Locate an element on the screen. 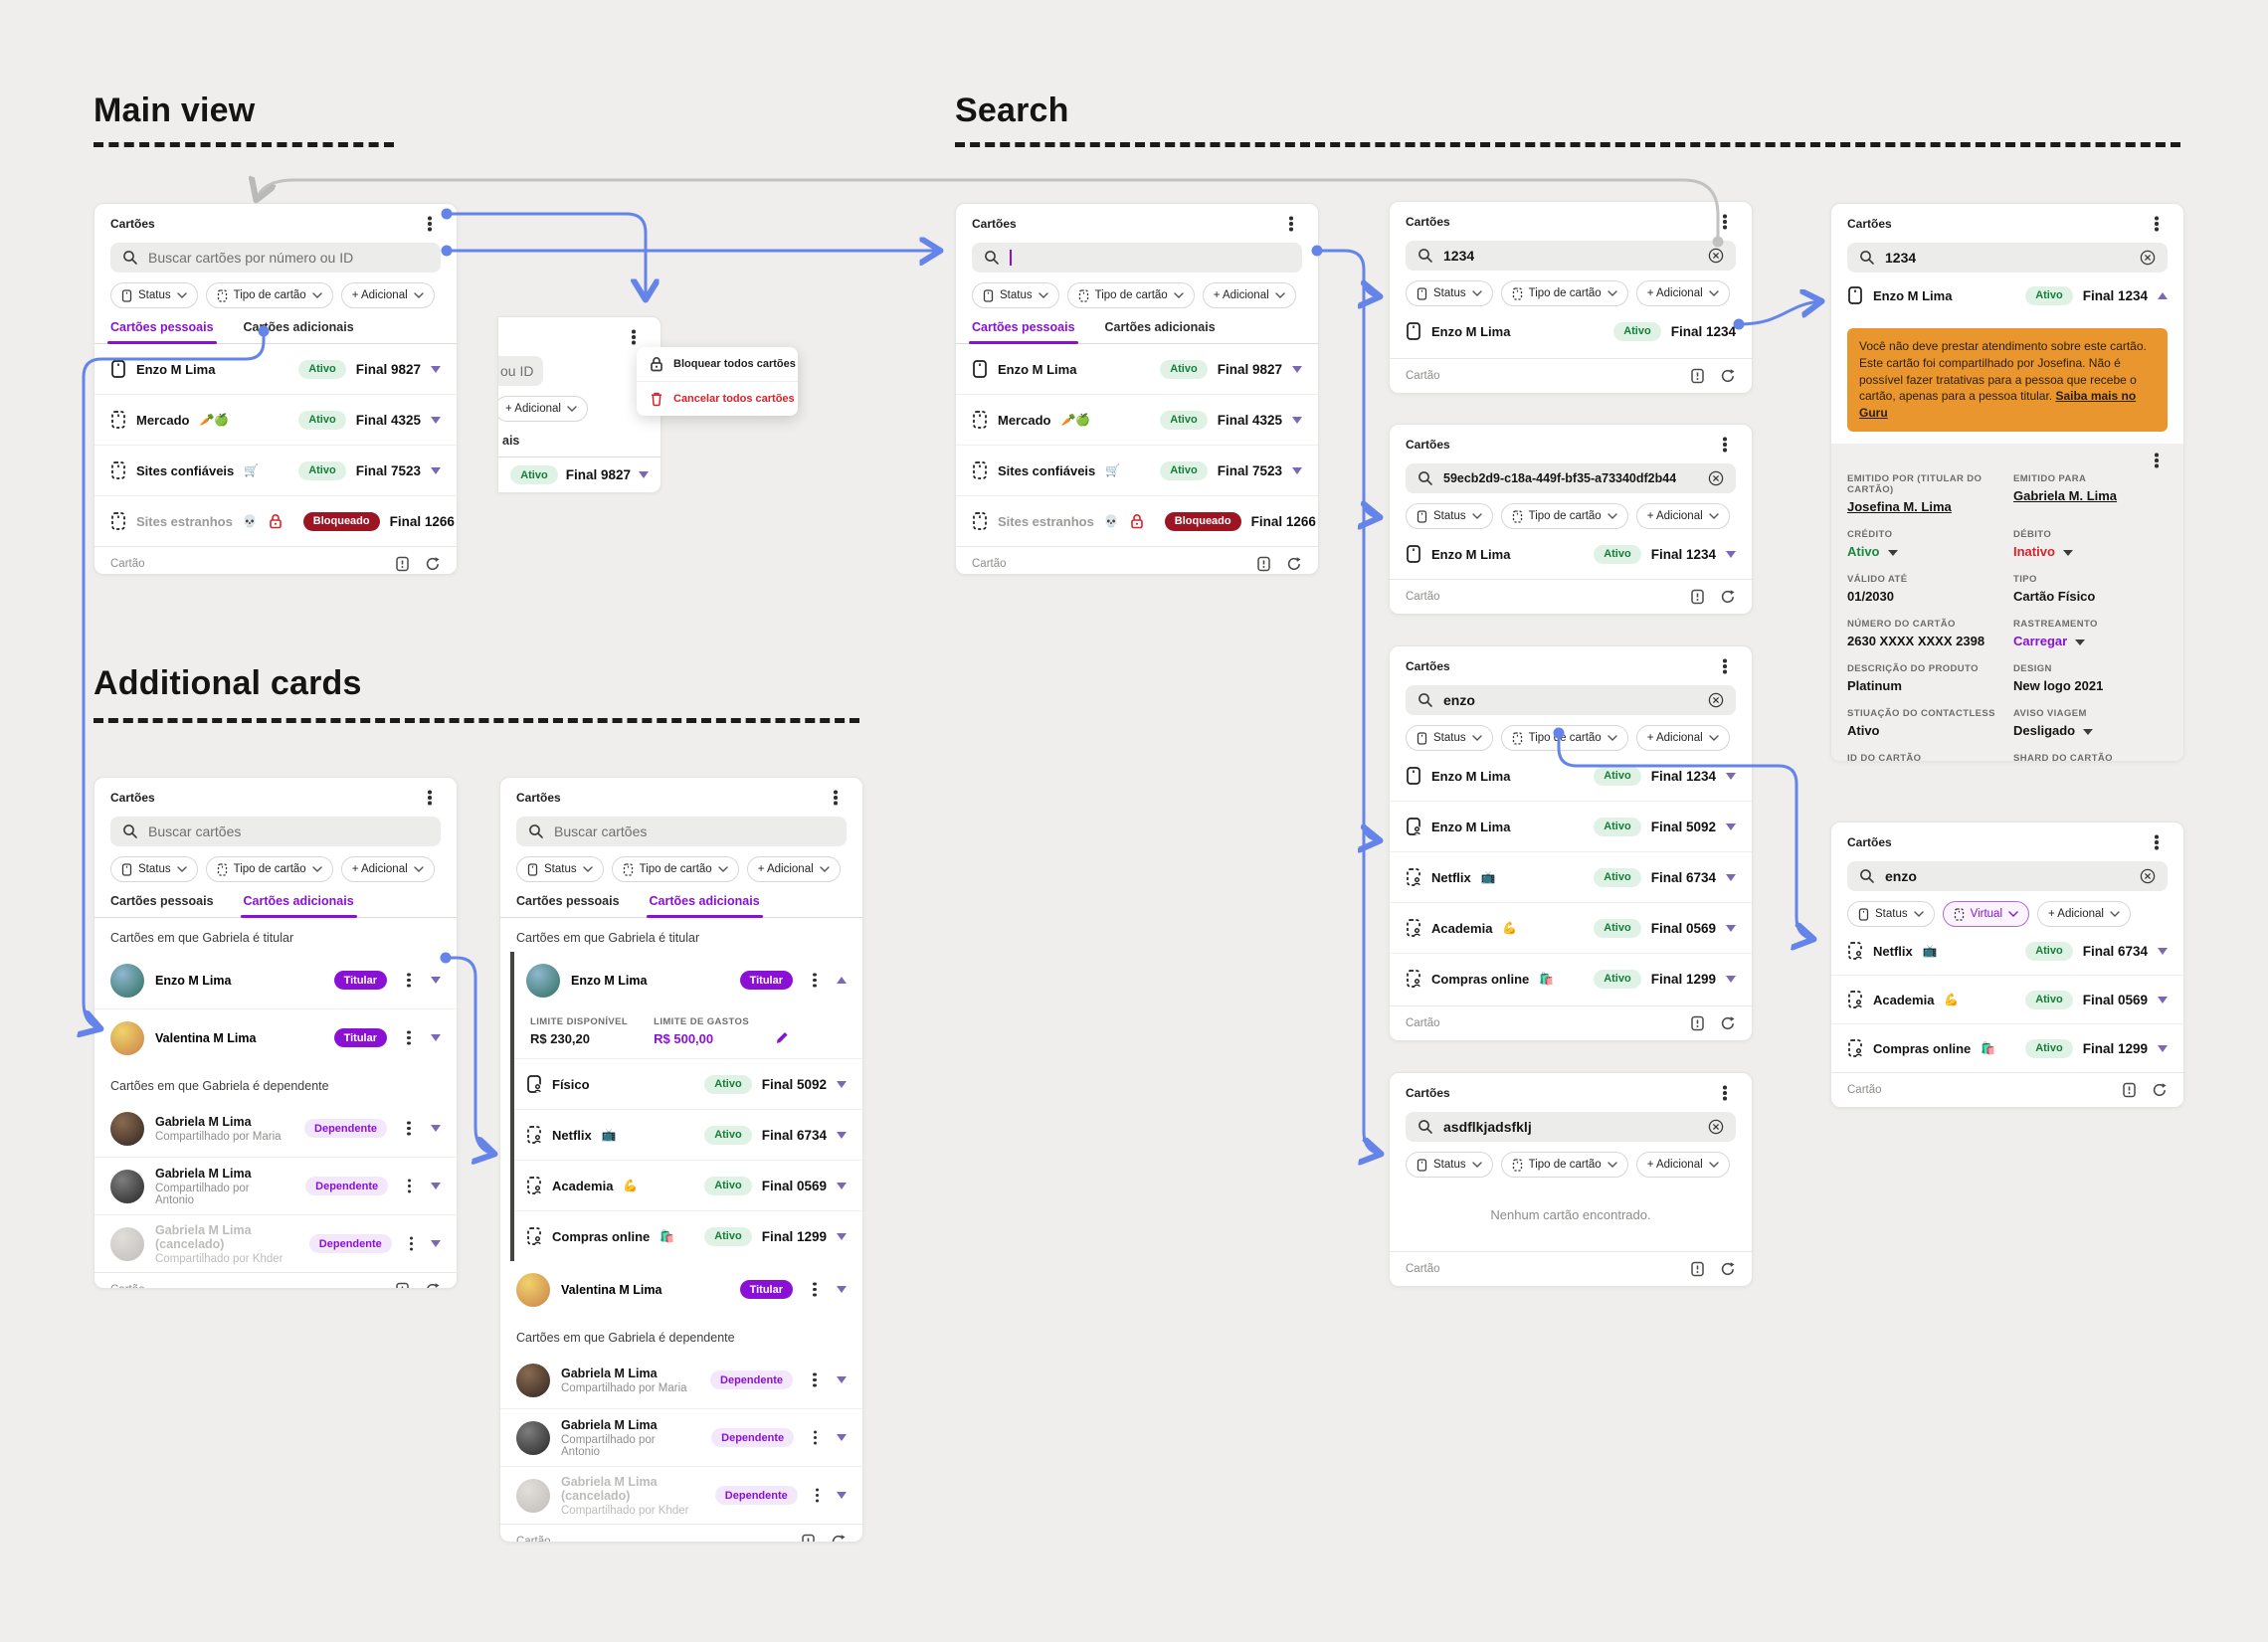 This screenshot has height=1642, width=2268. search-input: enzo is located at coordinates (1571, 700).